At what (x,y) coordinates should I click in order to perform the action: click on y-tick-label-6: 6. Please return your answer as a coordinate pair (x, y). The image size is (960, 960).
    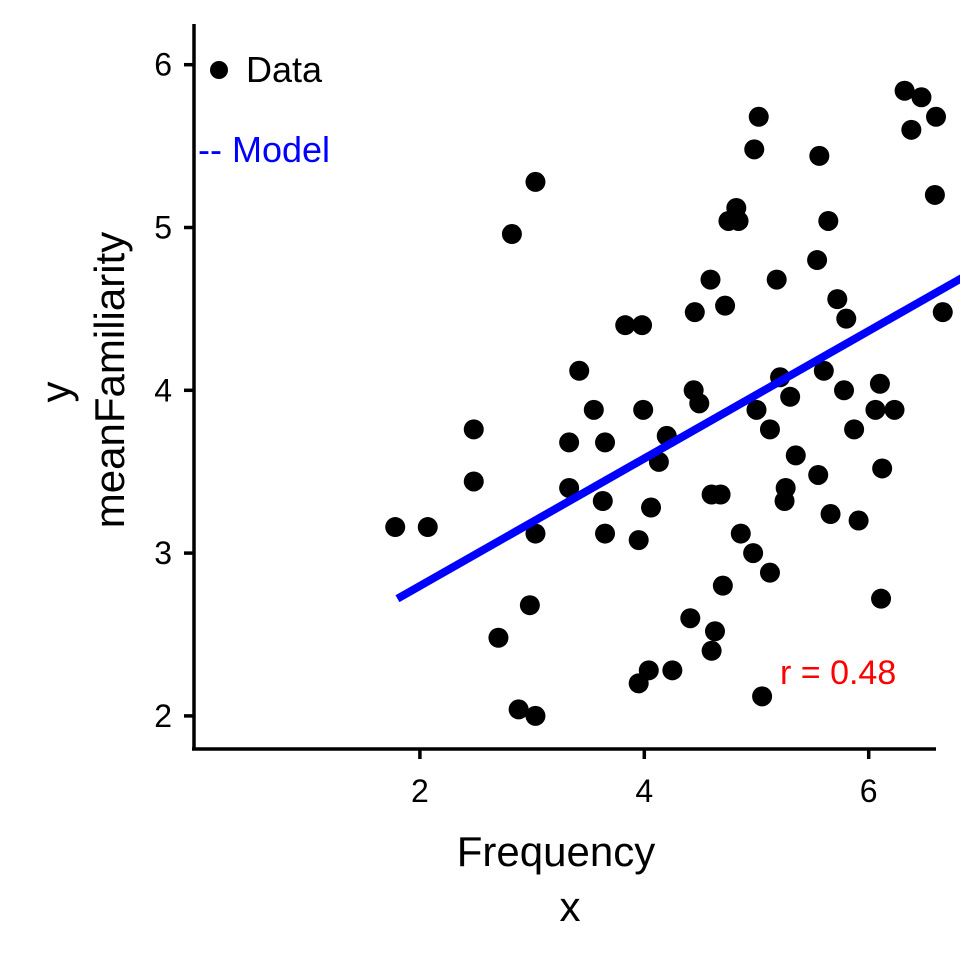
    Looking at the image, I should click on (163, 65).